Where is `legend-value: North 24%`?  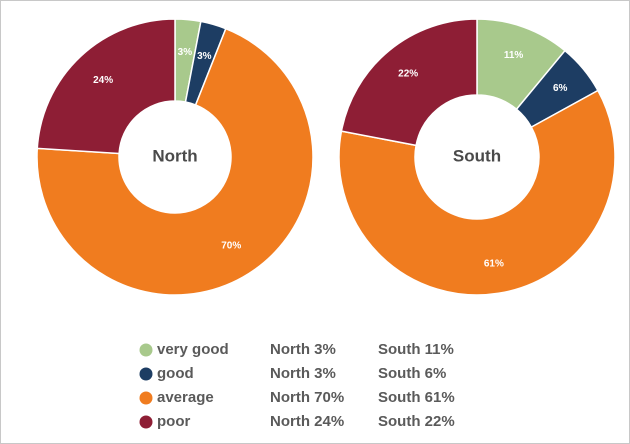
legend-value: North 24% is located at coordinates (307, 421).